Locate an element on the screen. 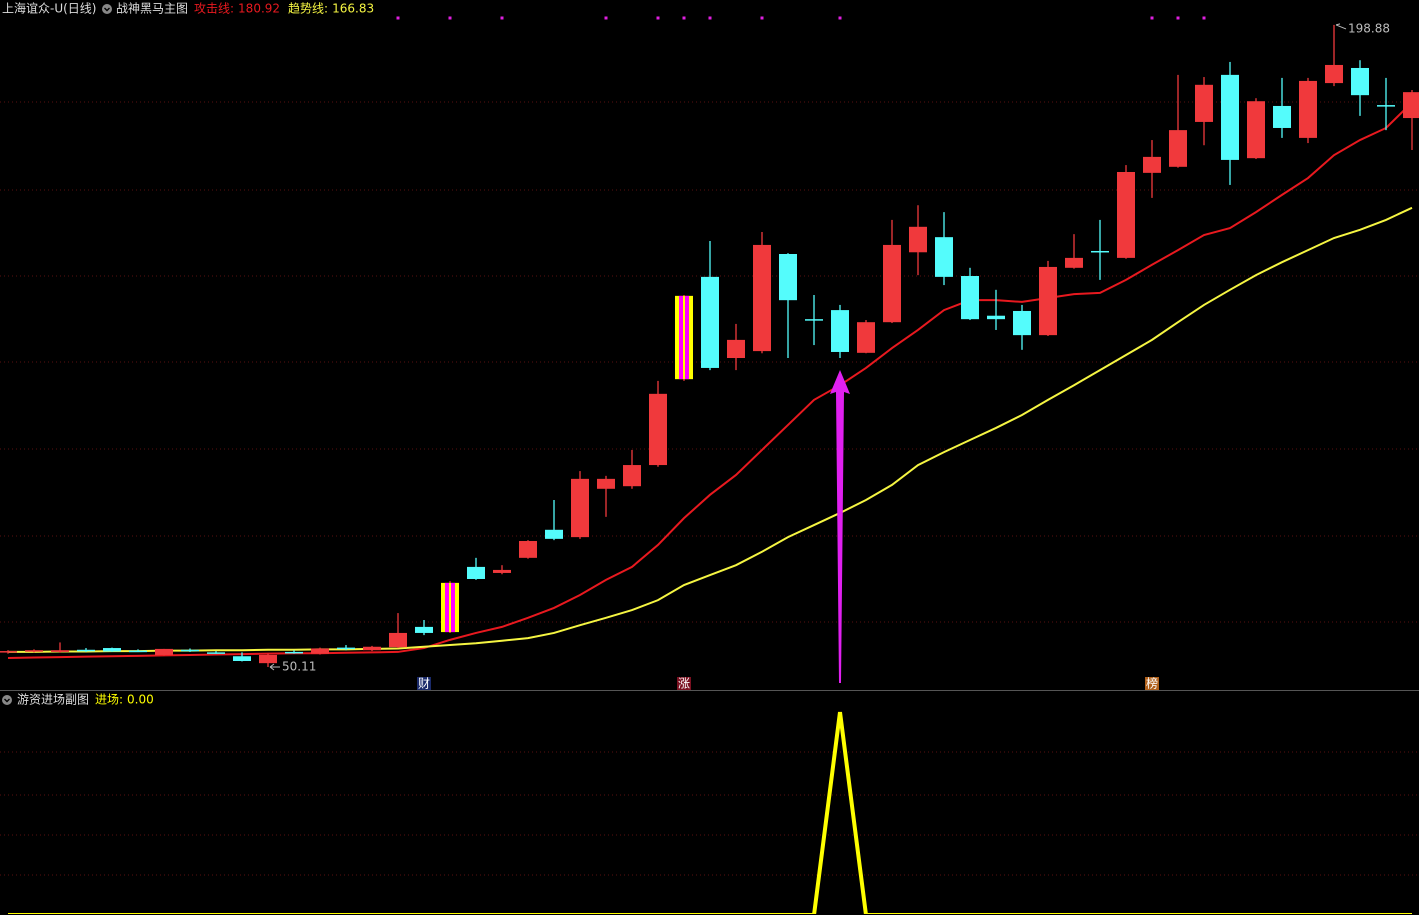  legend-name: 趋势线: is located at coordinates (308, 9).